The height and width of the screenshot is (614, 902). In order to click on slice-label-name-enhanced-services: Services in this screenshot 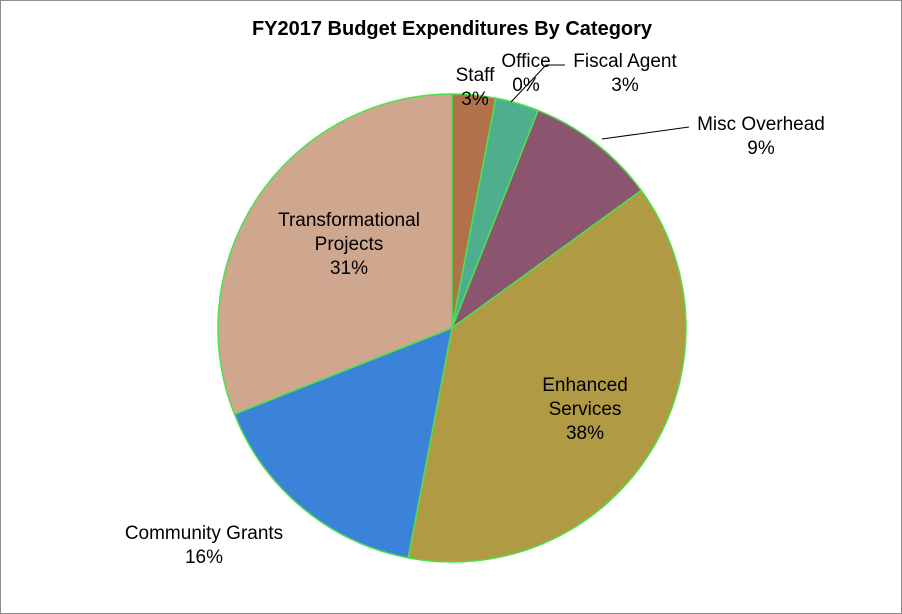, I will do `click(585, 409)`.